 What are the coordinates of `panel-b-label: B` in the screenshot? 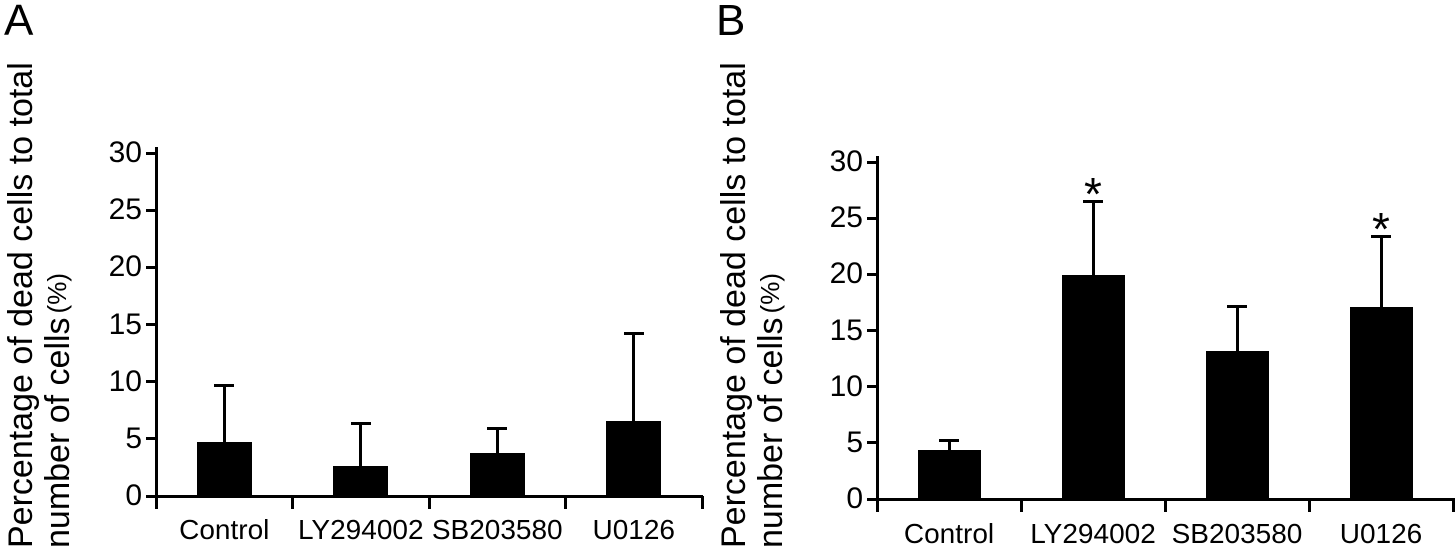 It's located at (731, 22).